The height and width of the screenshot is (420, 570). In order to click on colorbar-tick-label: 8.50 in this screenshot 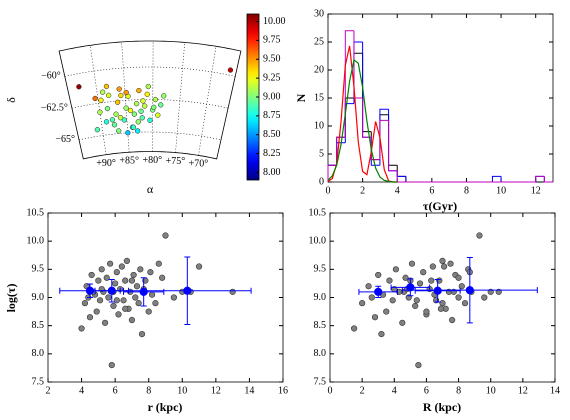, I will do `click(272, 134)`.